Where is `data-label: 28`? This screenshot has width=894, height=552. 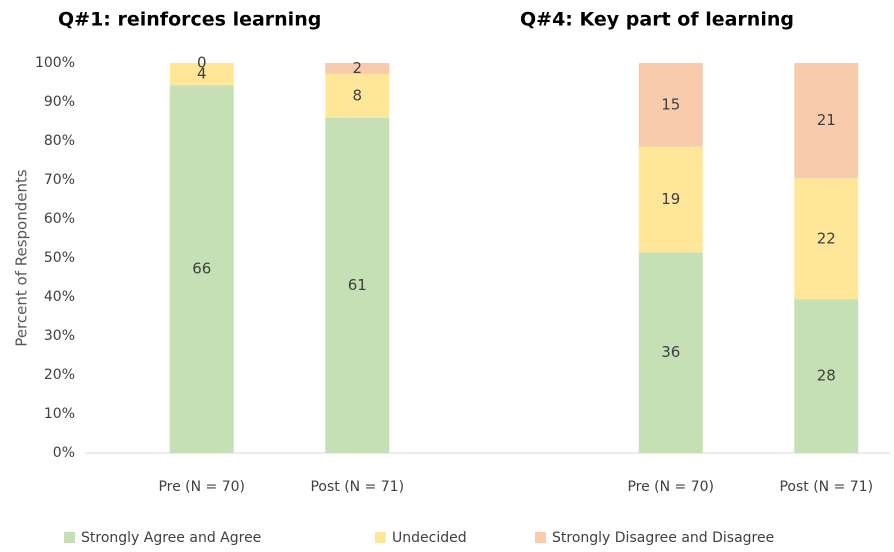
data-label: 28 is located at coordinates (826, 376).